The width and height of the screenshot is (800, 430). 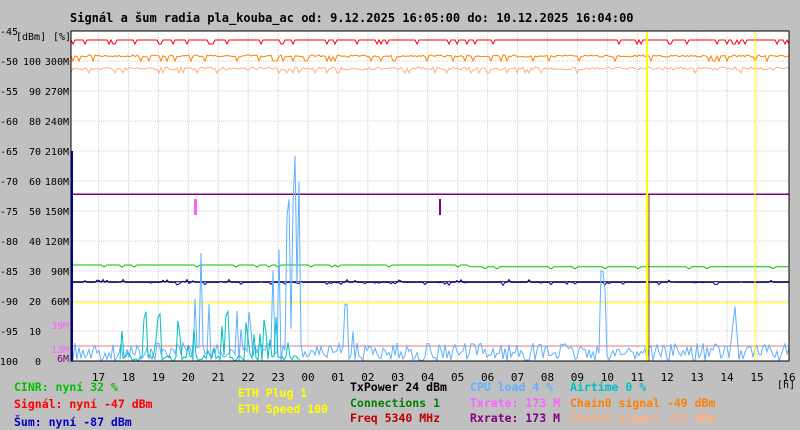 What do you see at coordinates (440, 207) in the screenshot?
I see `rxrate-marker` at bounding box center [440, 207].